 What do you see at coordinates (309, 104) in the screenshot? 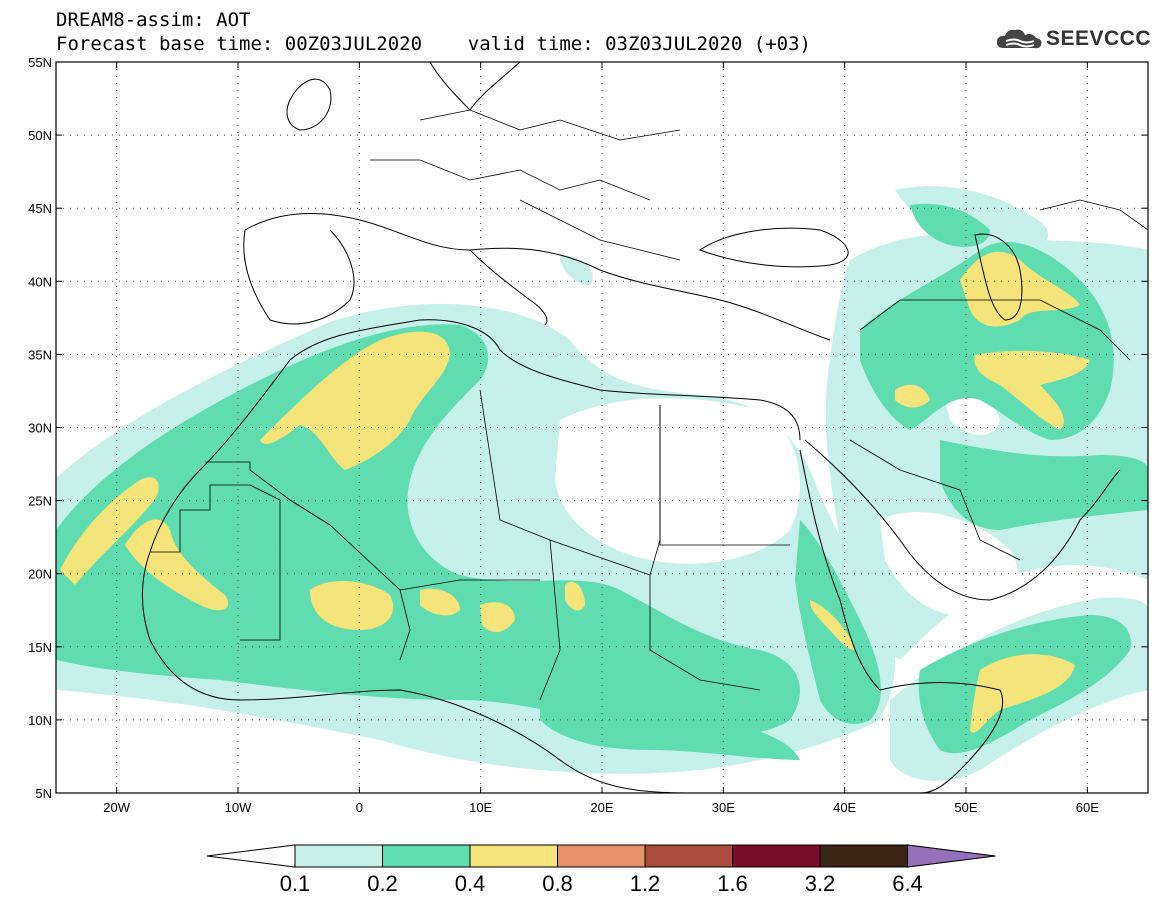
I see `coastline-britain` at bounding box center [309, 104].